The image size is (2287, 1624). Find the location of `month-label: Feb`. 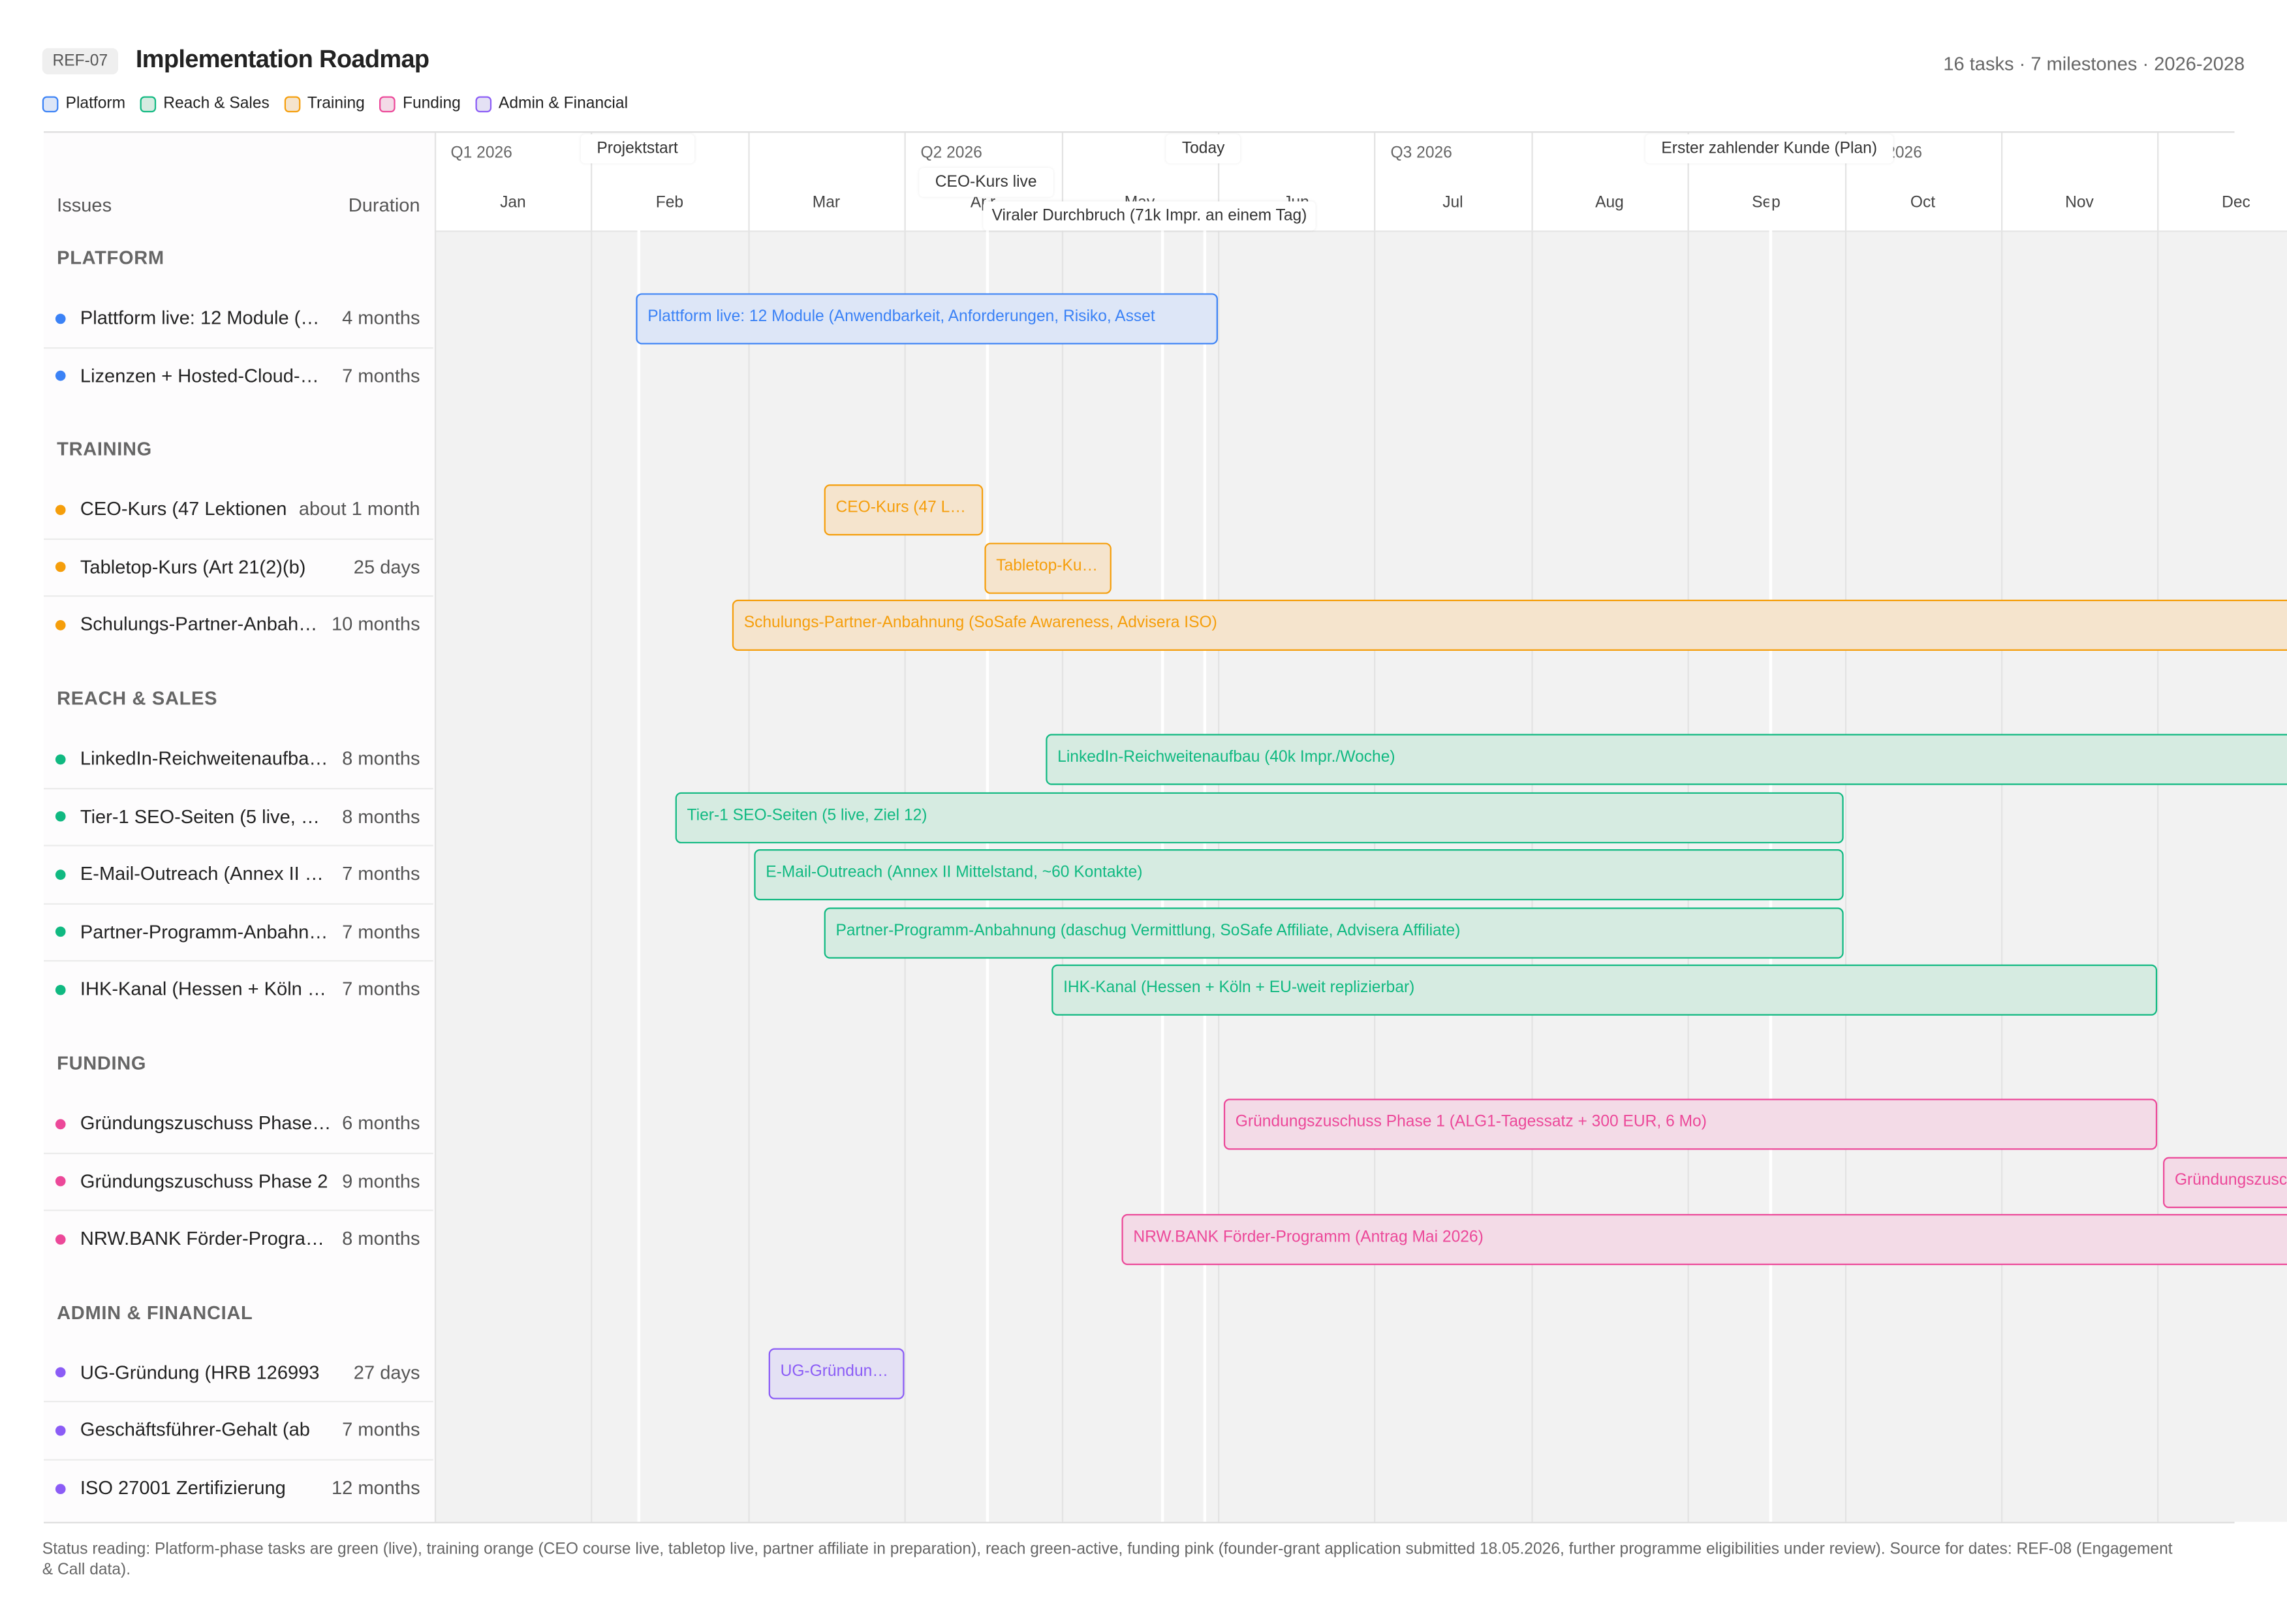

month-label: Feb is located at coordinates (669, 203).